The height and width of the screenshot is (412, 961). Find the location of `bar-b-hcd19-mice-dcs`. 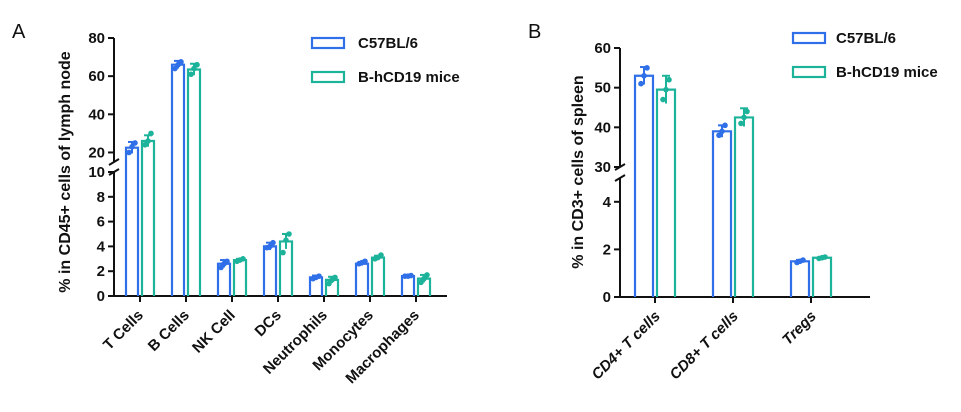

bar-b-hcd19-mice-dcs is located at coordinates (286, 268).